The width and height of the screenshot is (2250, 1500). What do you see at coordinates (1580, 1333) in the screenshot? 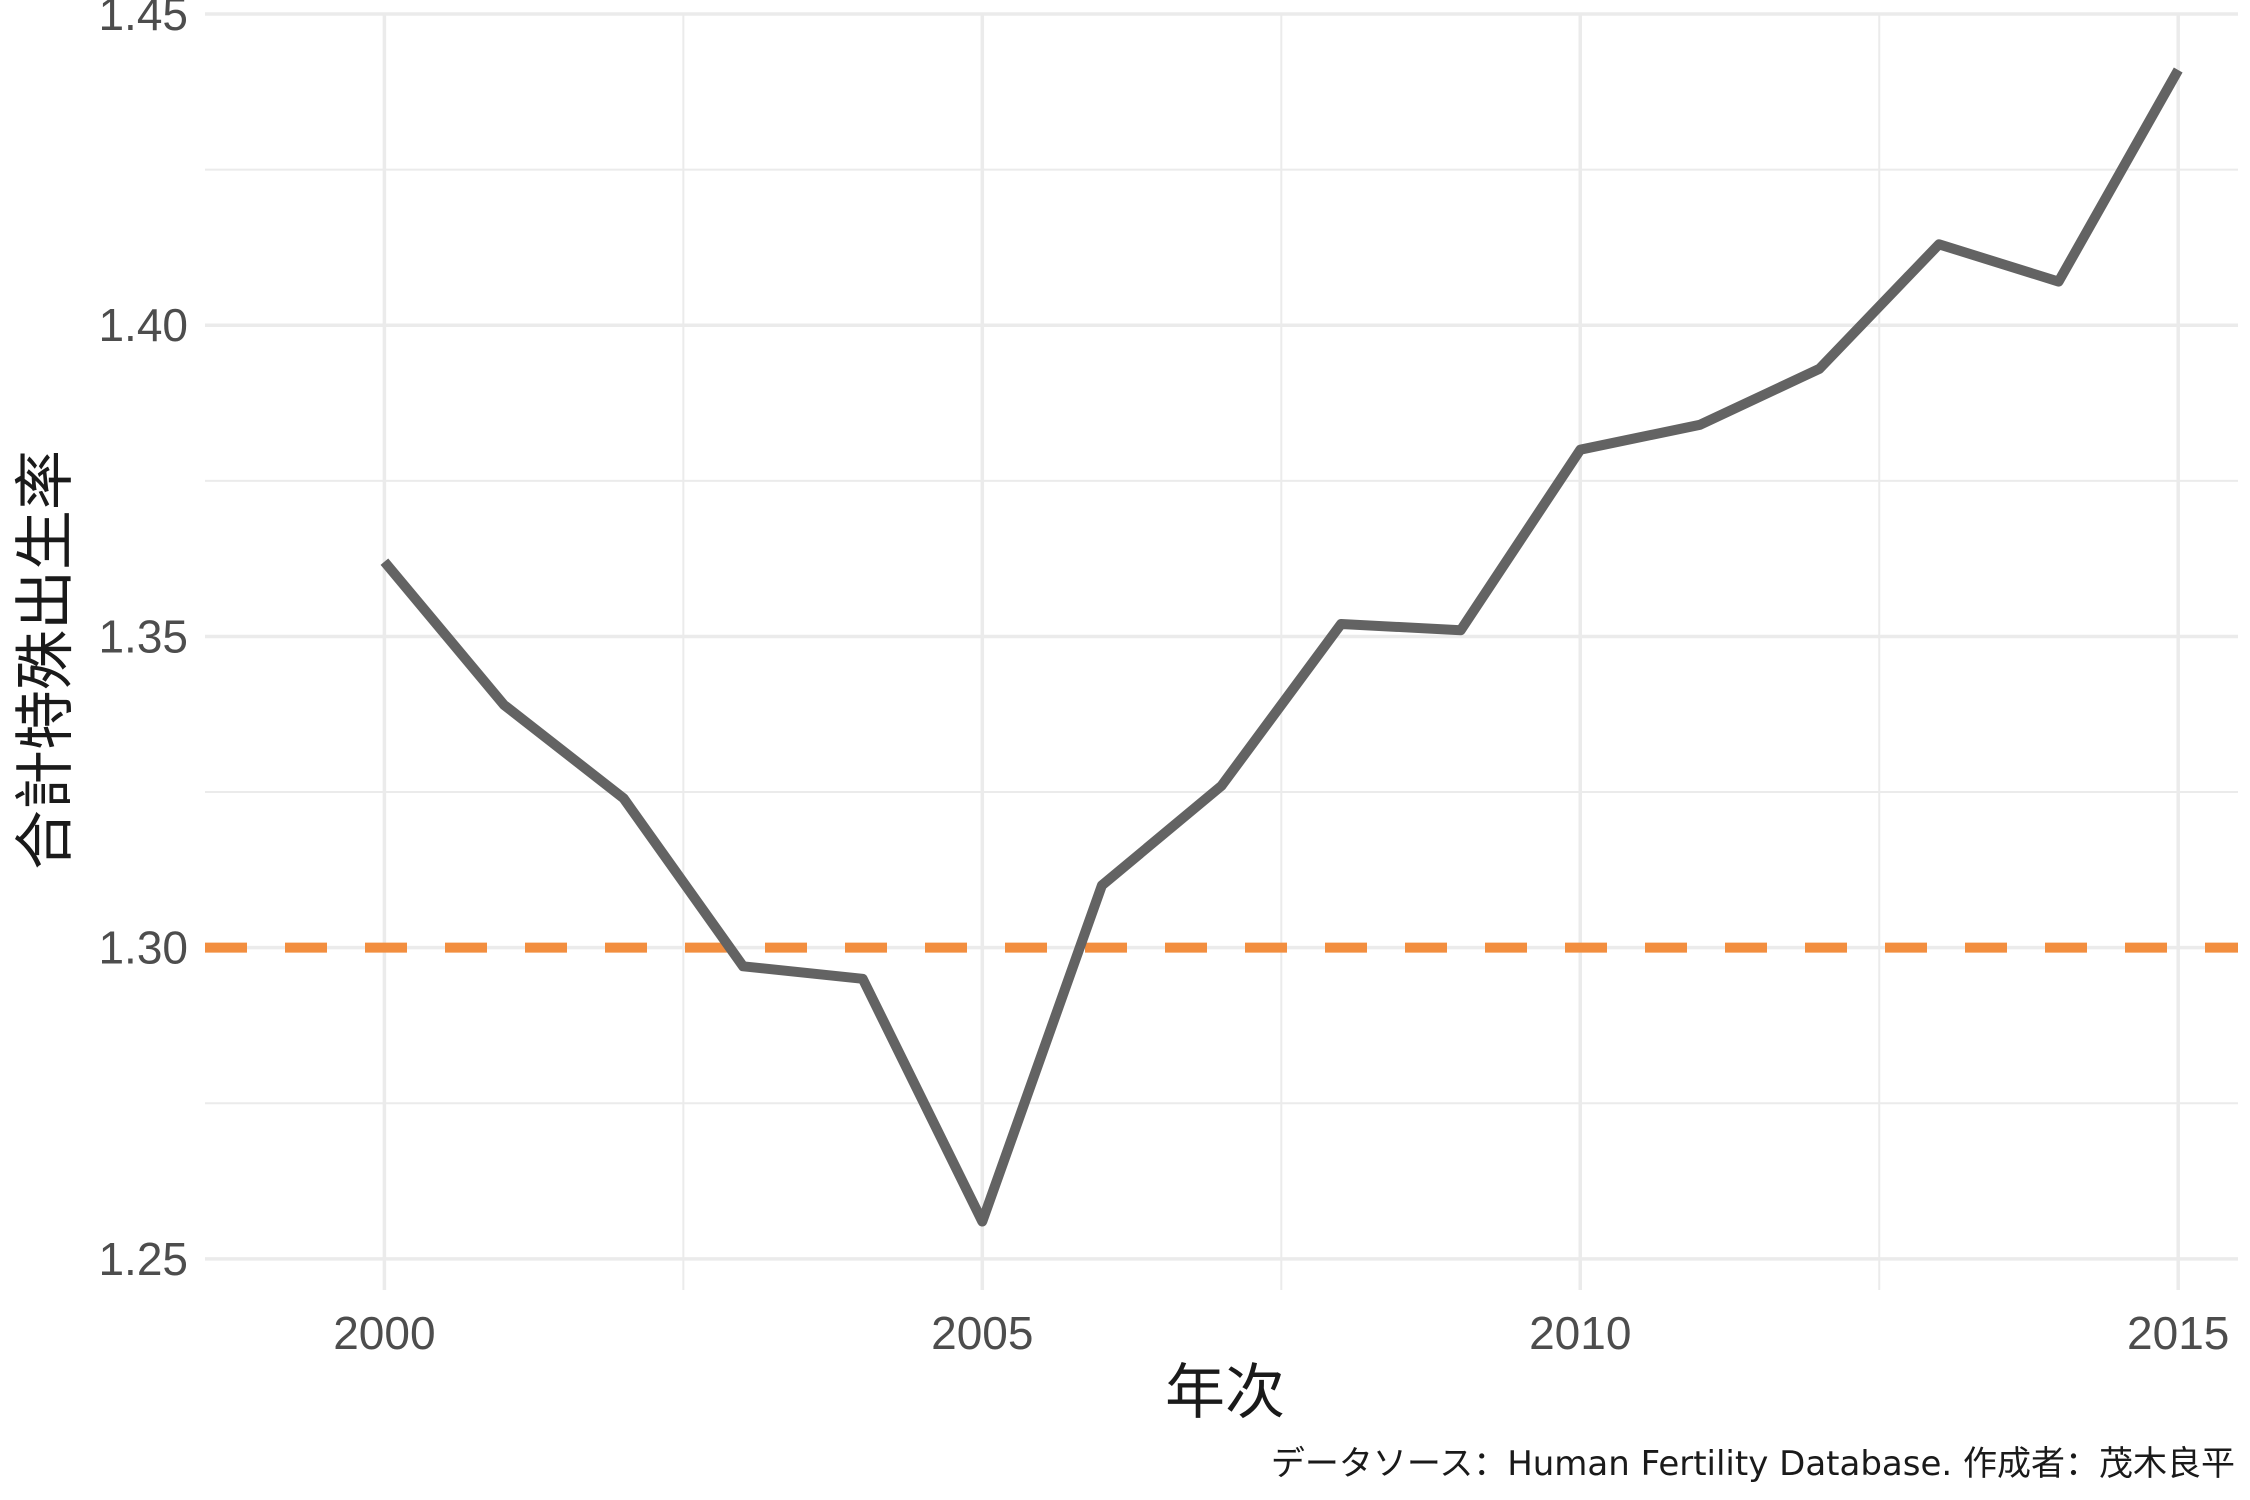
I see `x-tick-label: 2010` at bounding box center [1580, 1333].